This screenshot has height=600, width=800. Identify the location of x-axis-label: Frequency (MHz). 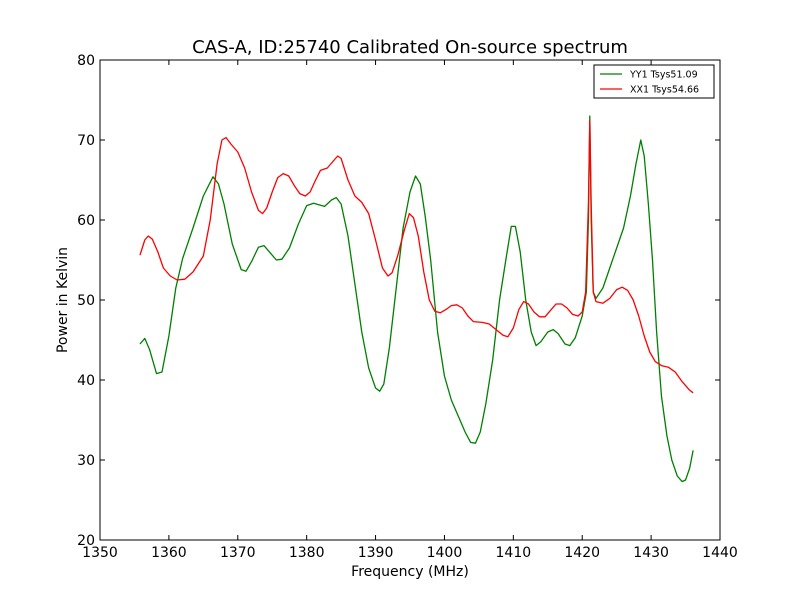
(410, 572).